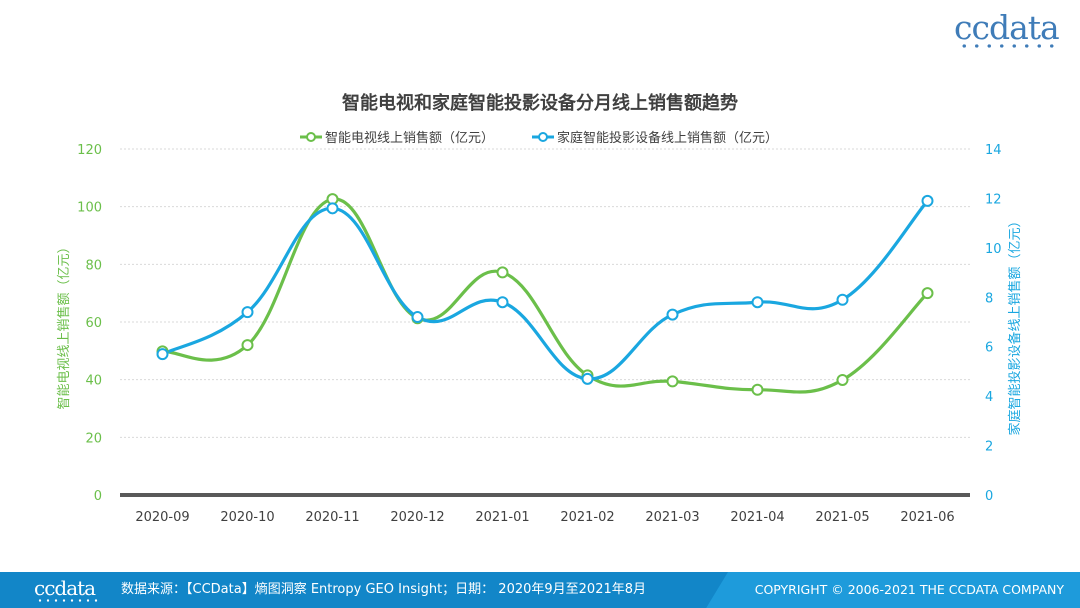 The height and width of the screenshot is (608, 1080). What do you see at coordinates (1007, 27) in the screenshot?
I see `ccdata-logo-text: ccdata` at bounding box center [1007, 27].